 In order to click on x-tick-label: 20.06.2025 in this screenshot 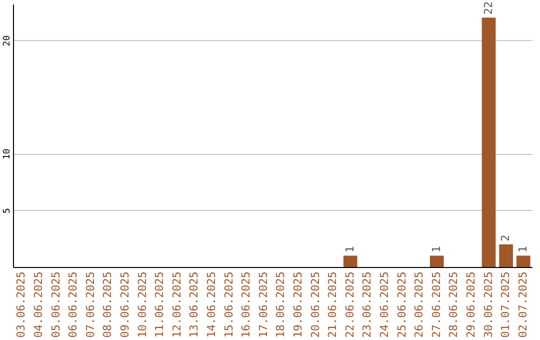, I will do `click(315, 305)`.